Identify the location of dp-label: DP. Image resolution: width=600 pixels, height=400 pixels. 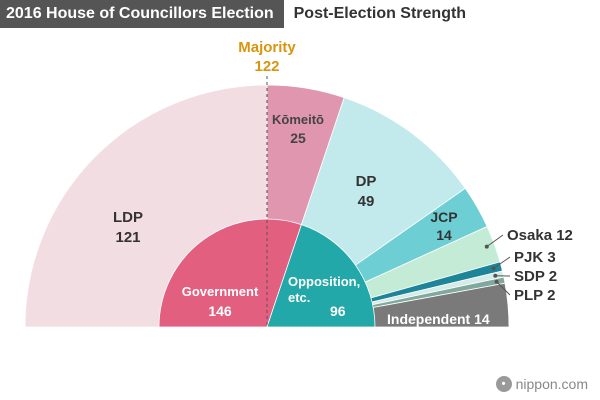
(366, 181).